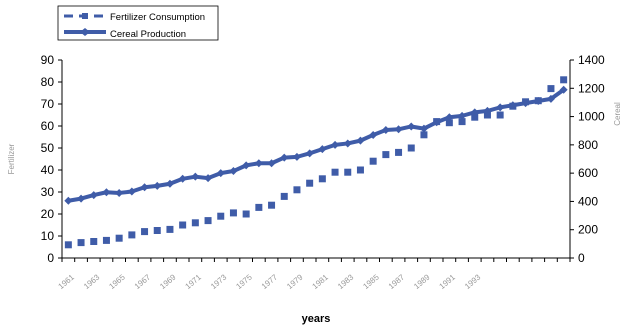  What do you see at coordinates (51, 159) in the screenshot?
I see `left-axis-ticks: 0 10 20 30 40 50 60 70 80 90` at bounding box center [51, 159].